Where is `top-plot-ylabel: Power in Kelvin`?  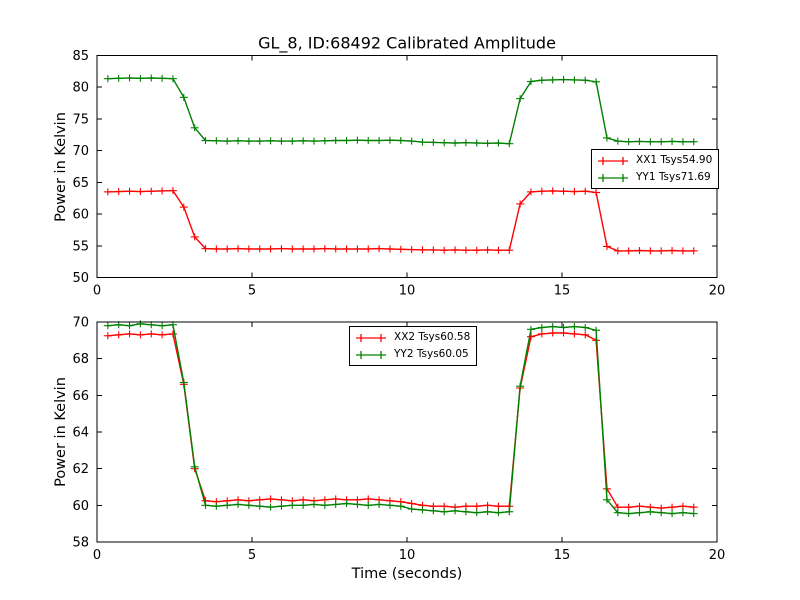 top-plot-ylabel: Power in Kelvin is located at coordinates (61, 167).